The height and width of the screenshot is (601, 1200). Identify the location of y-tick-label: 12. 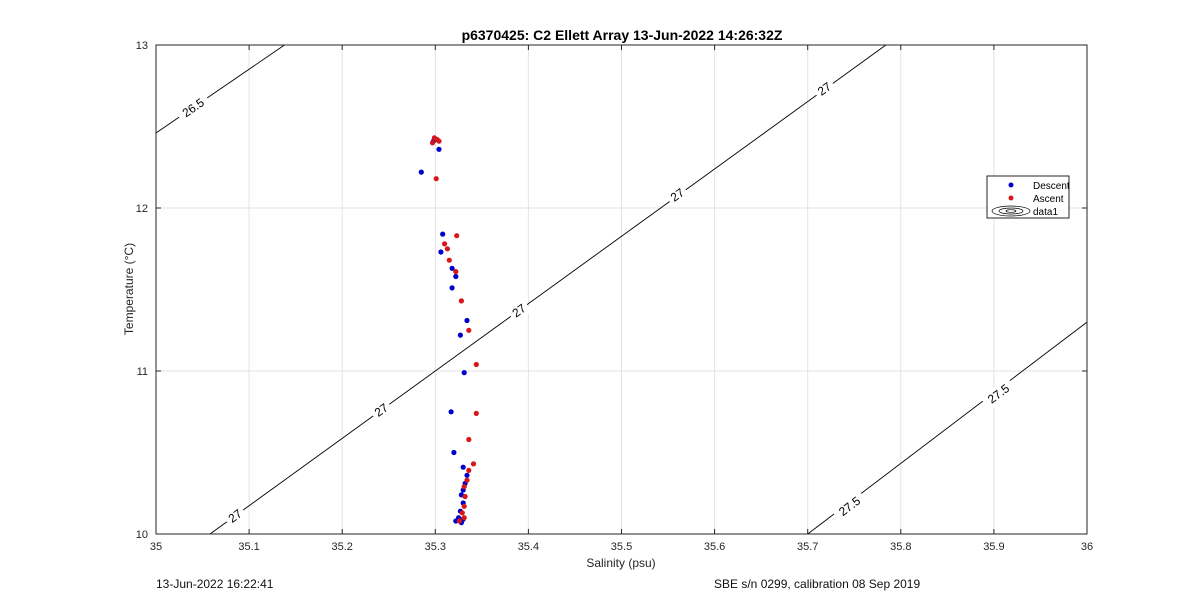
(142, 209).